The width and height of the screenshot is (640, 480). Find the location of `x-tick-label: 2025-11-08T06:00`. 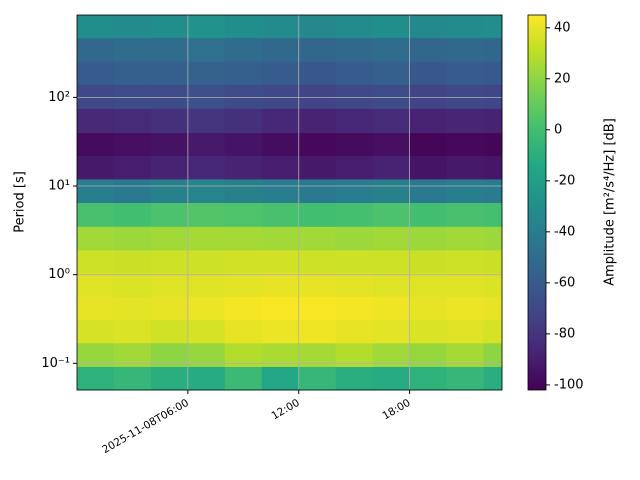

x-tick-label: 2025-11-08T06:00 is located at coordinates (145, 426).